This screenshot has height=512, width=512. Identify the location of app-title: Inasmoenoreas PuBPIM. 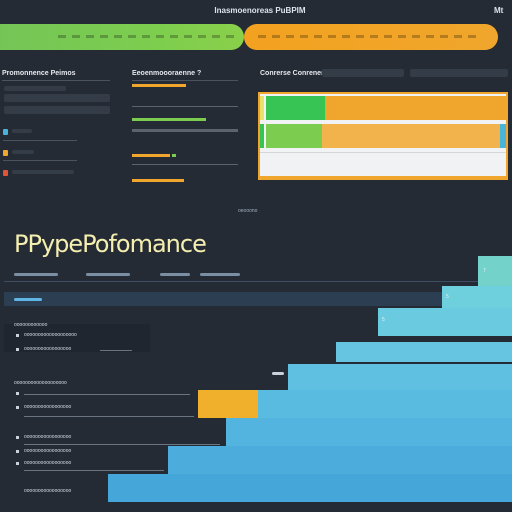
(260, 10).